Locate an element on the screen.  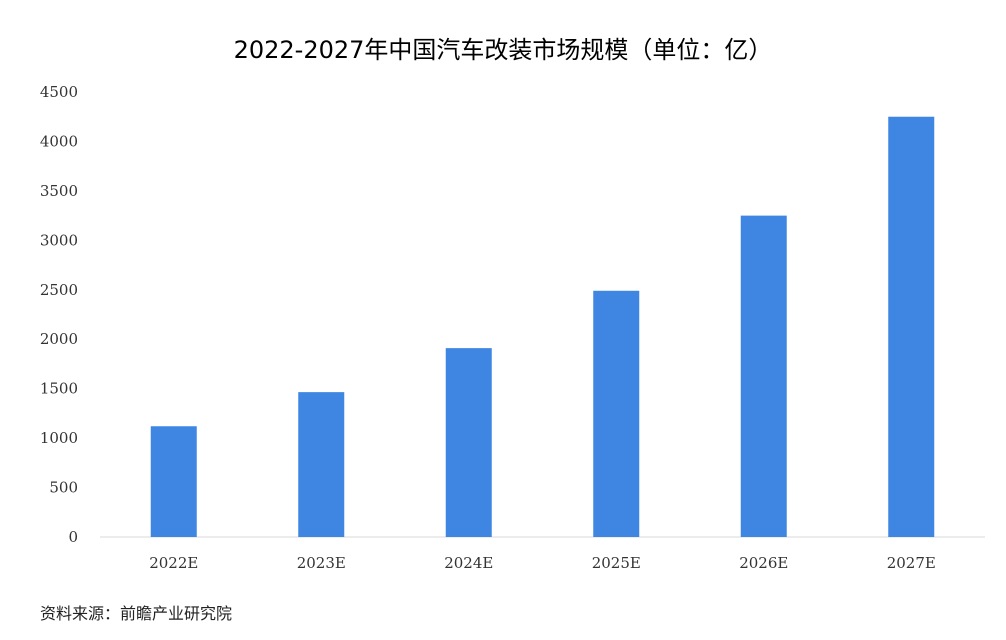
y-tick-label: 2000 is located at coordinates (59, 339).